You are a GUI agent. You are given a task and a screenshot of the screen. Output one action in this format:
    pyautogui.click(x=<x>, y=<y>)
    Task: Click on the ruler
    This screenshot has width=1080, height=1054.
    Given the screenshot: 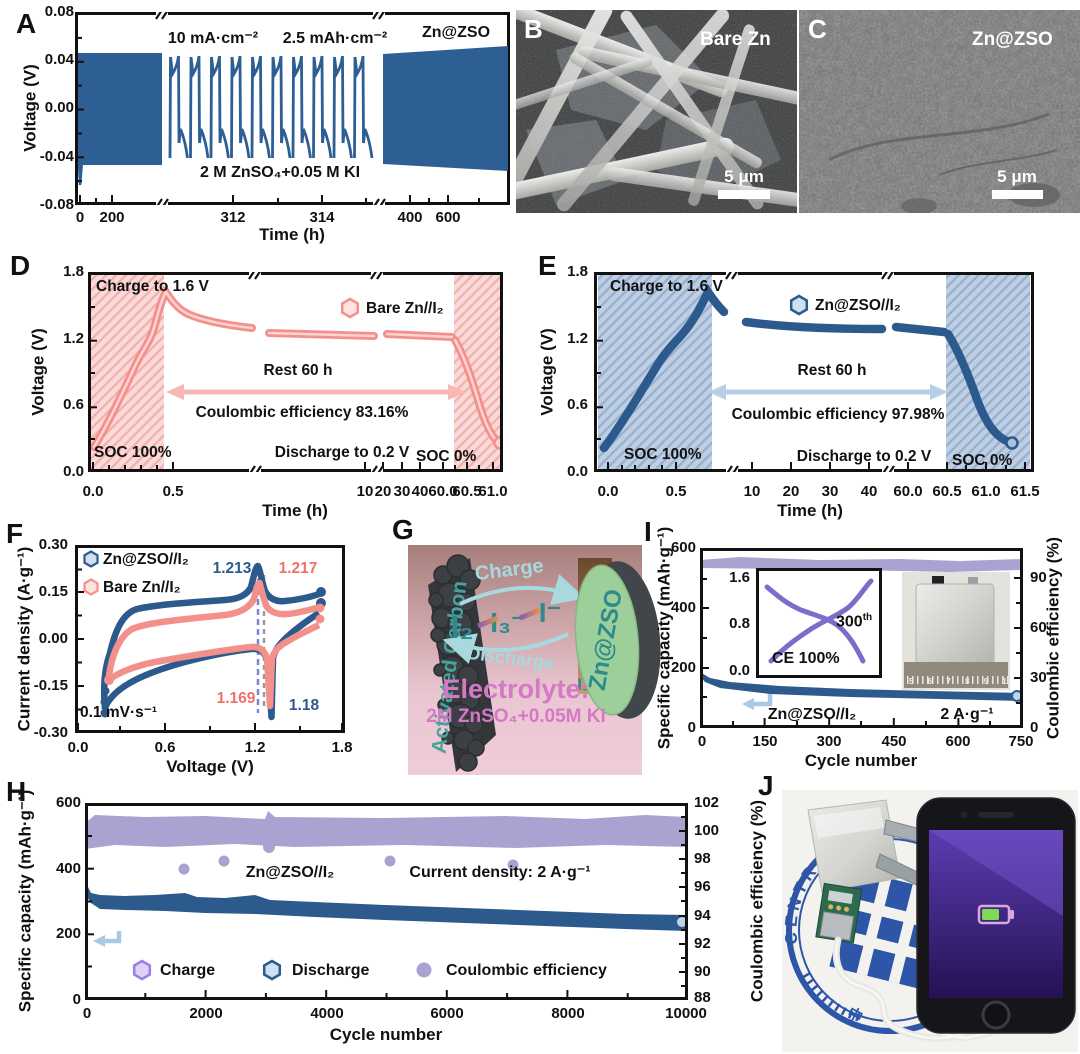 What is the action you would take?
    pyautogui.click(x=956, y=675)
    